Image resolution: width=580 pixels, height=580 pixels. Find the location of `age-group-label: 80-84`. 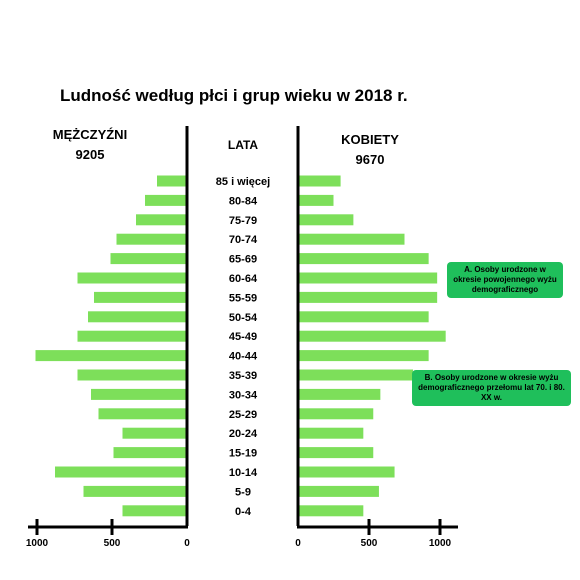

age-group-label: 80-84 is located at coordinates (243, 201).